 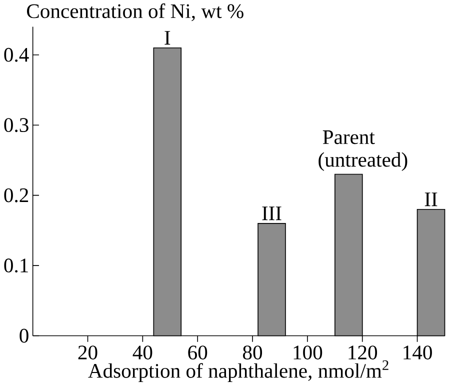 What do you see at coordinates (88, 352) in the screenshot?
I see `x-tick-label: 20` at bounding box center [88, 352].